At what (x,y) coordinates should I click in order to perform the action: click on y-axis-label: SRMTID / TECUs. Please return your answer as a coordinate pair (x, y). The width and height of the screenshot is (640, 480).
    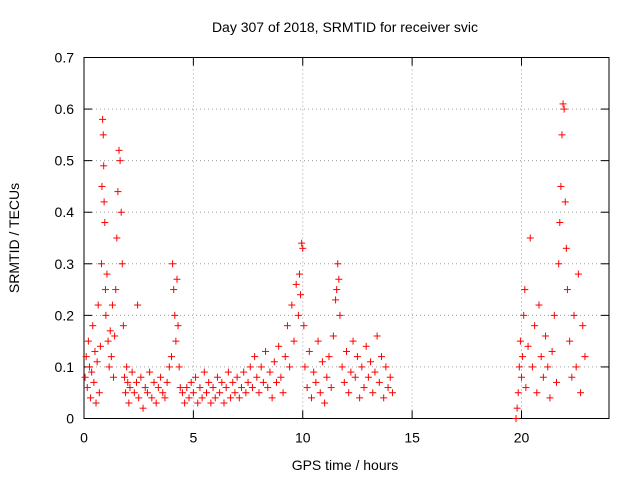
    Looking at the image, I should click on (14, 238).